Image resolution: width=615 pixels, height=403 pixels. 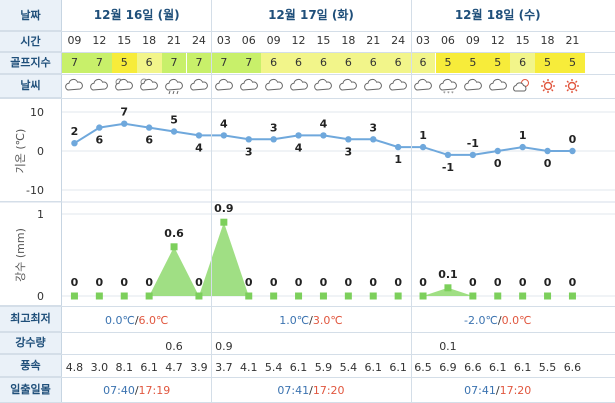 What do you see at coordinates (423, 135) in the screenshot?
I see `temp-value-label: 1` at bounding box center [423, 135].